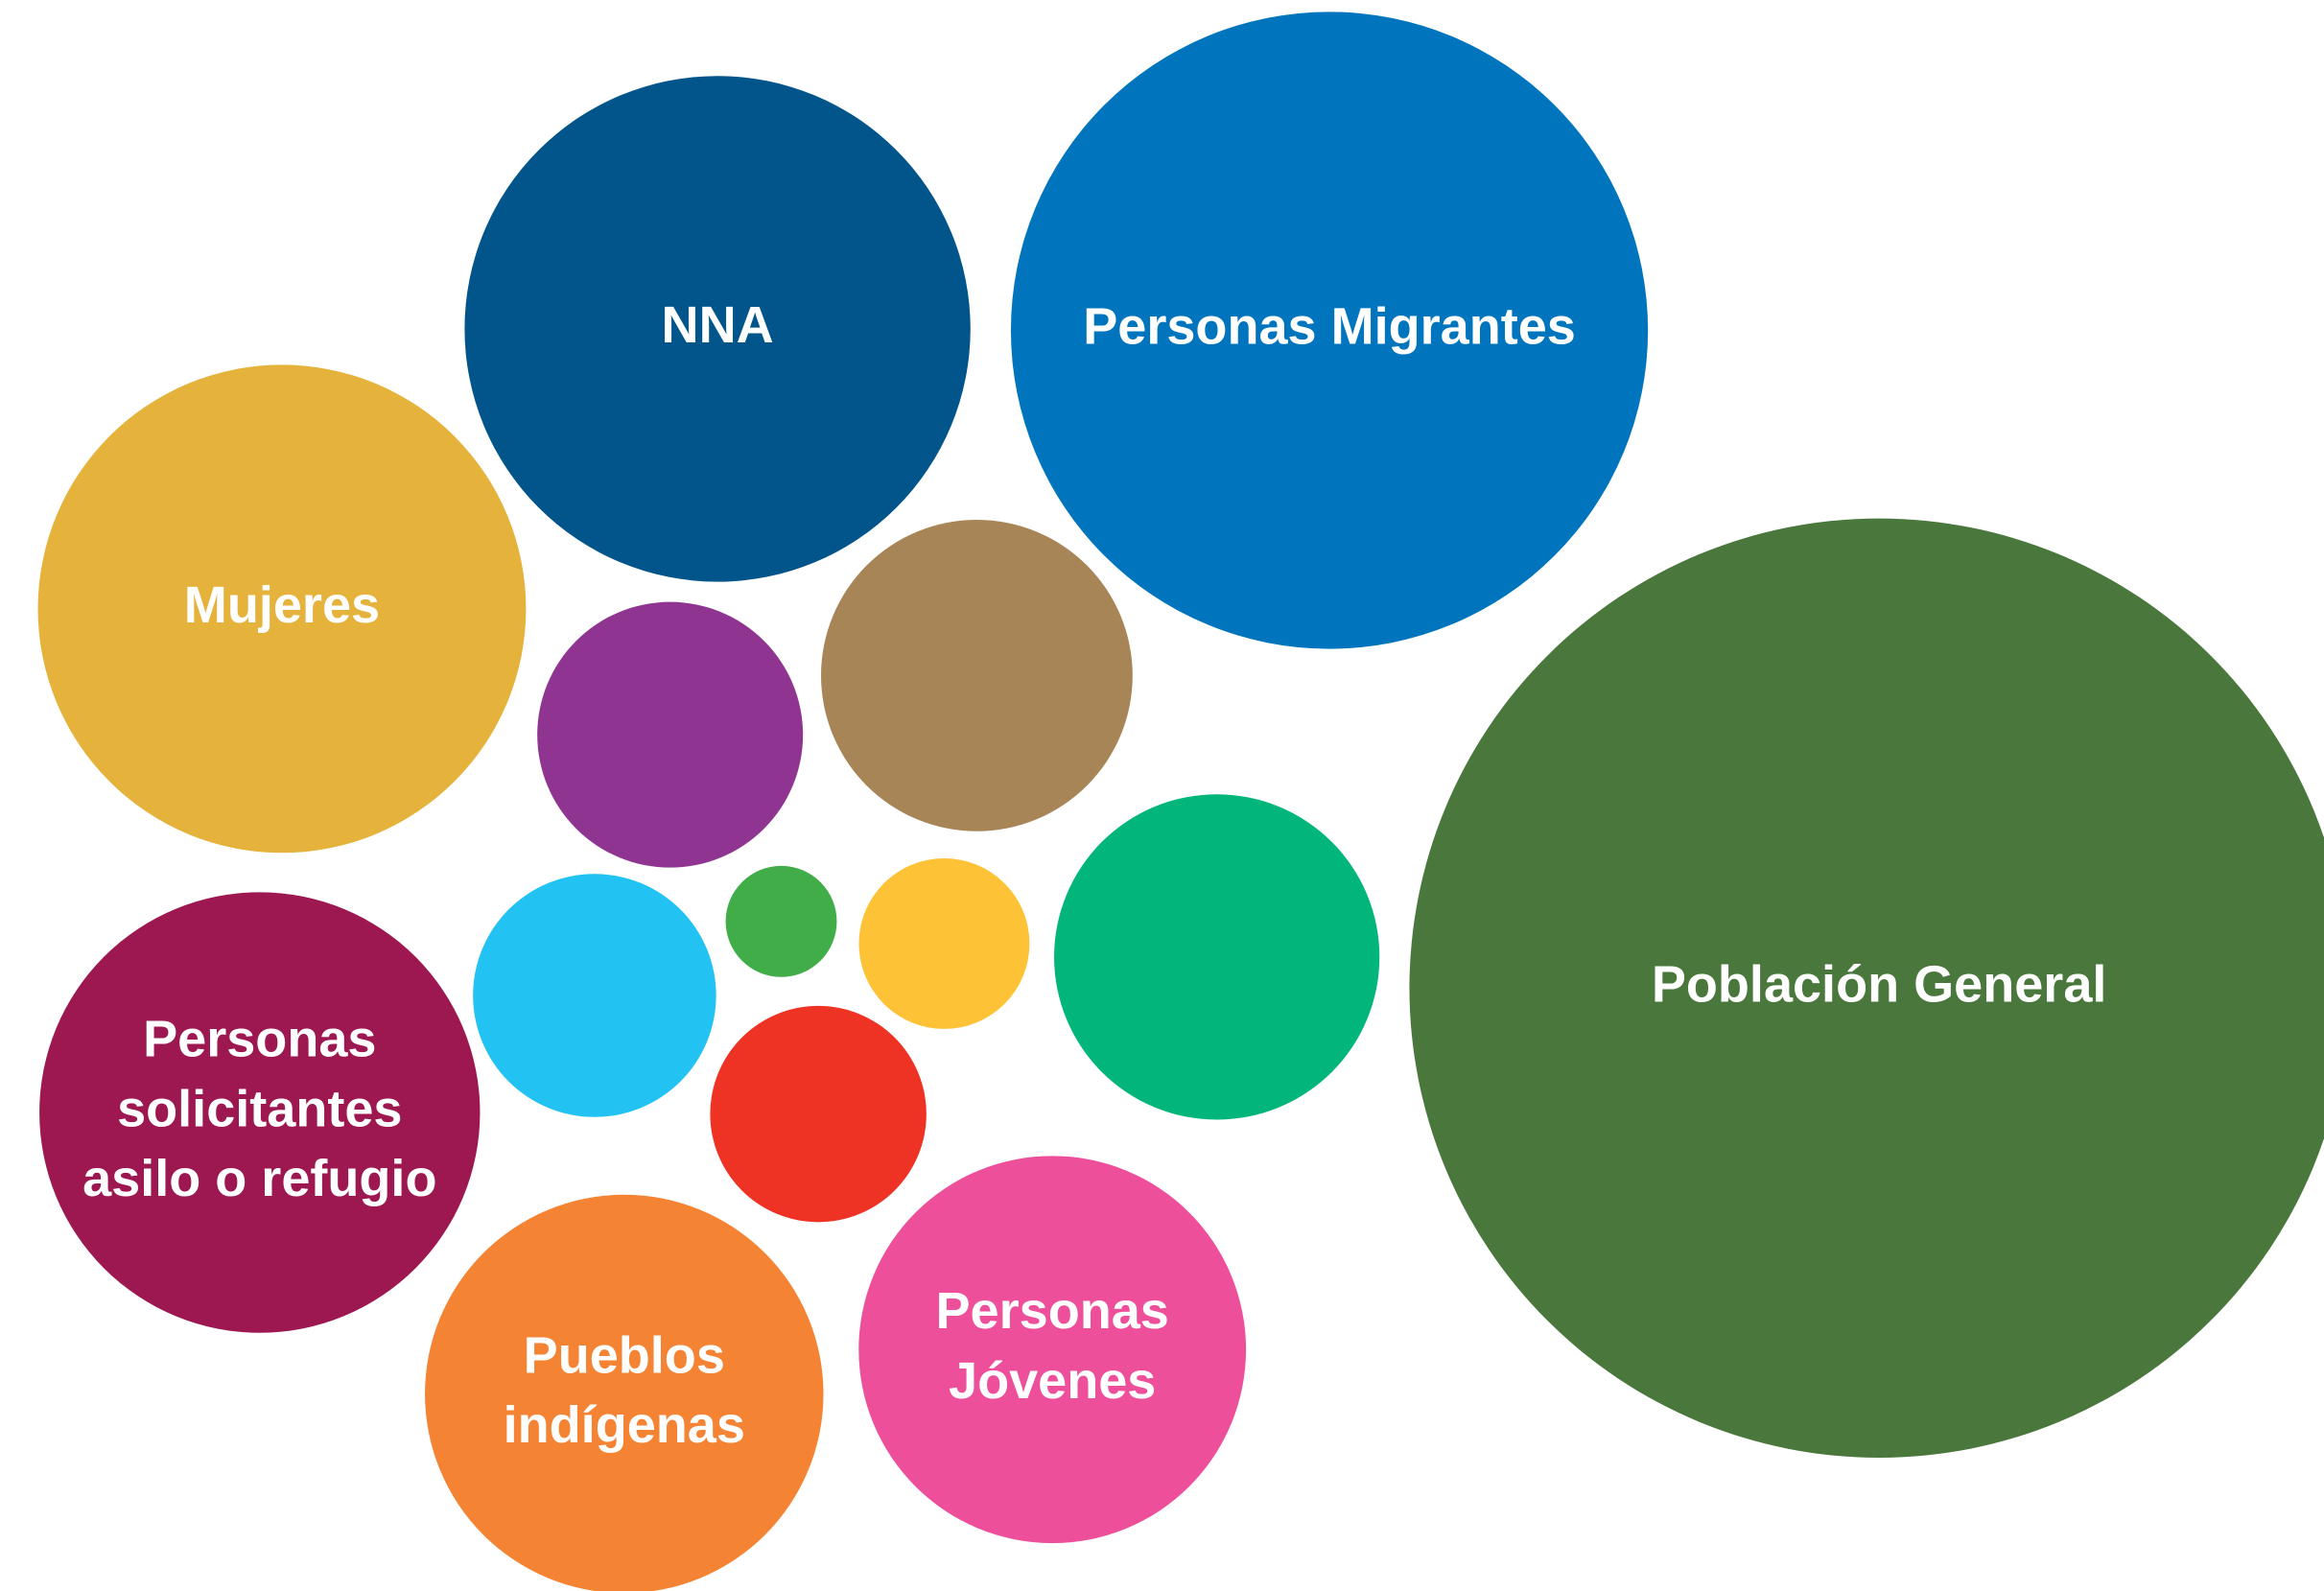  Describe the element at coordinates (259, 1108) in the screenshot. I see `bubble-label: solicitantes` at that location.